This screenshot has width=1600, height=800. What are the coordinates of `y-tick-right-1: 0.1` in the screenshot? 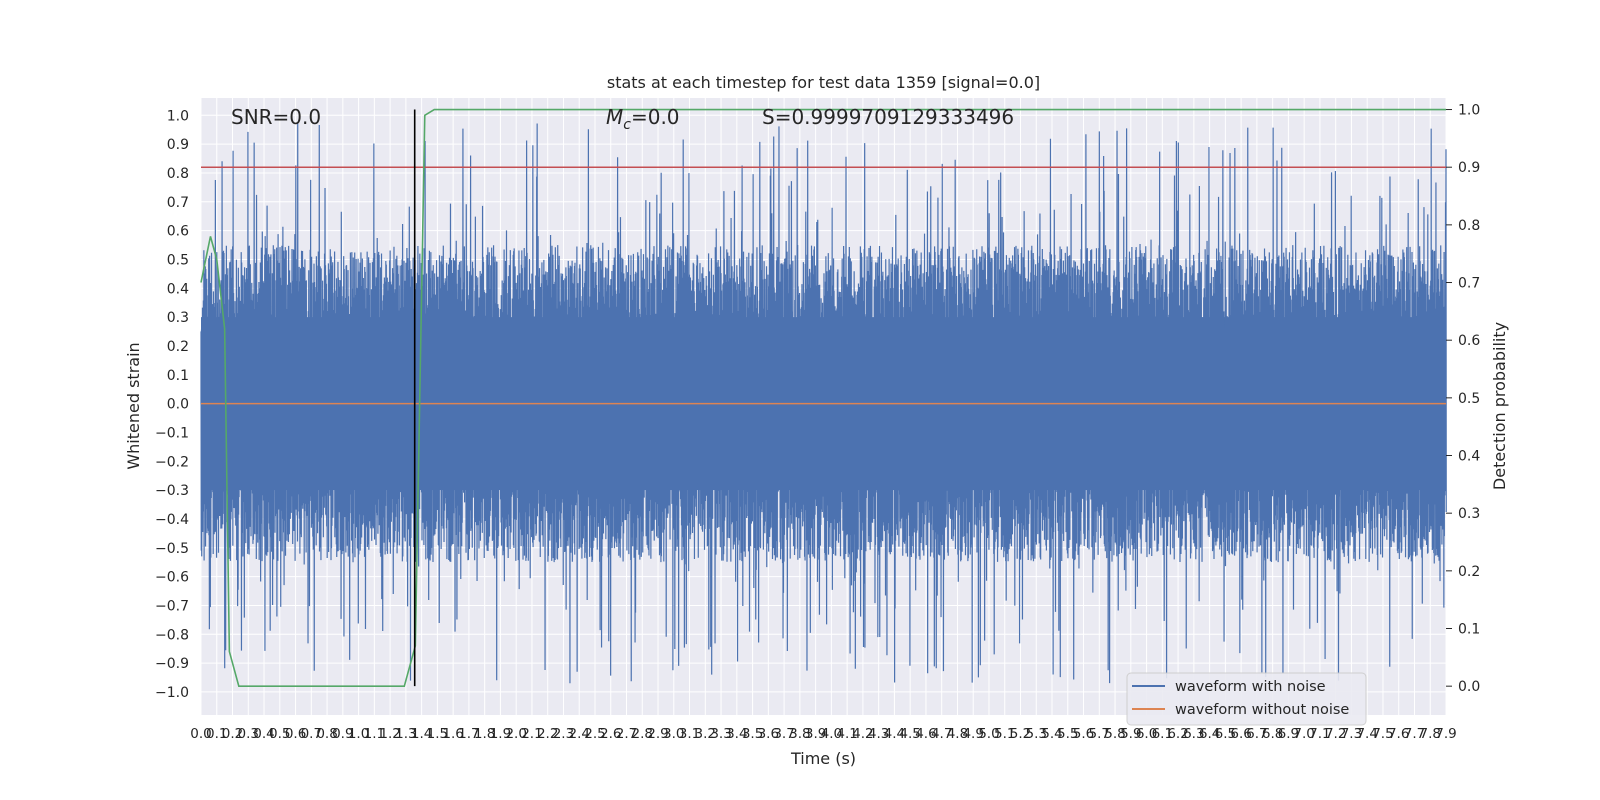 It's located at (1469, 630).